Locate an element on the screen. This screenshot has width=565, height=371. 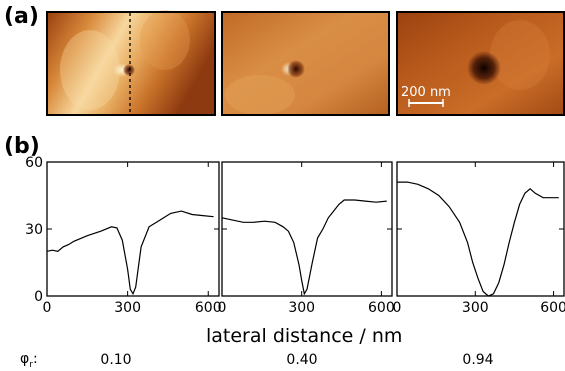
y-tick-label: 30 is located at coordinates (34, 230).